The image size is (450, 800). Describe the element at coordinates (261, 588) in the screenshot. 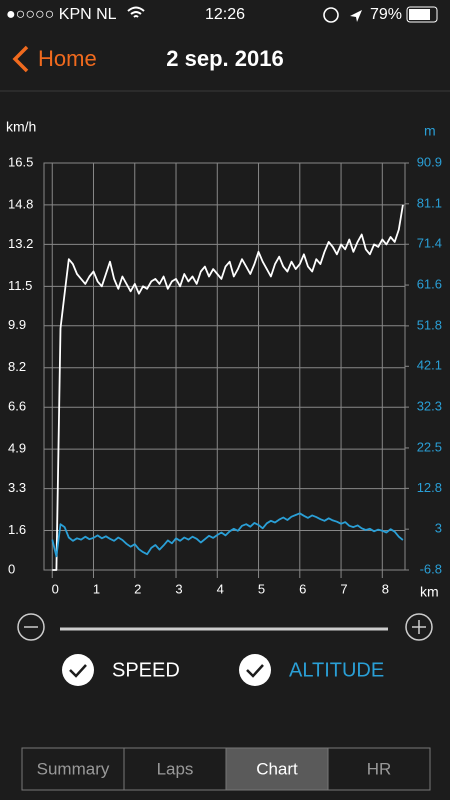

I see `x-tick-label: 5` at that location.